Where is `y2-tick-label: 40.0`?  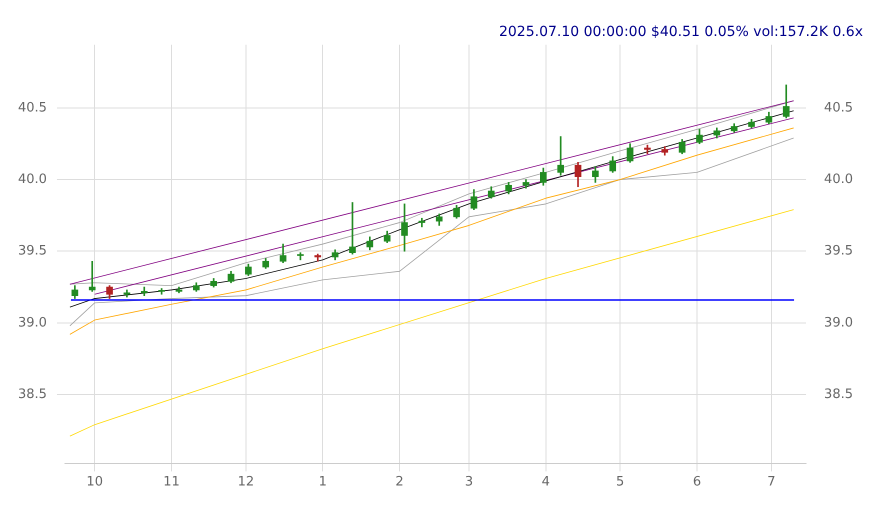 y2-tick-label: 40.0 is located at coordinates (839, 179).